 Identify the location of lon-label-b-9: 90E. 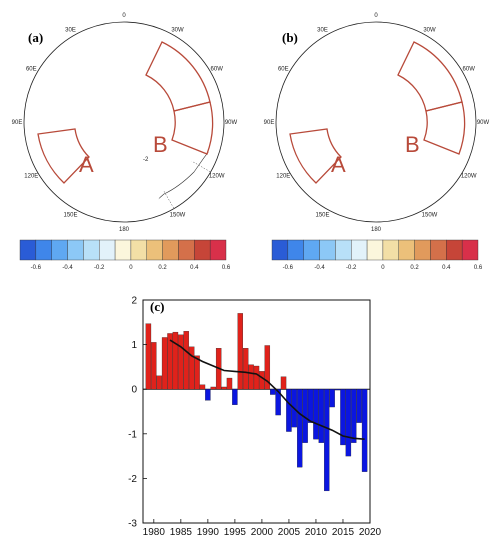
(269, 123).